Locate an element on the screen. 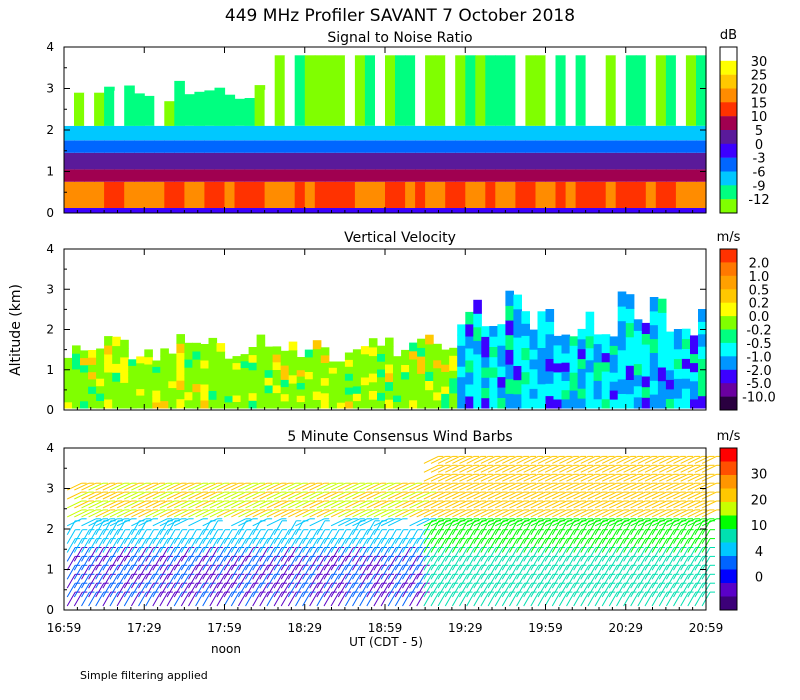  vv-panel-title: Vertical Velocity is located at coordinates (400, 238).